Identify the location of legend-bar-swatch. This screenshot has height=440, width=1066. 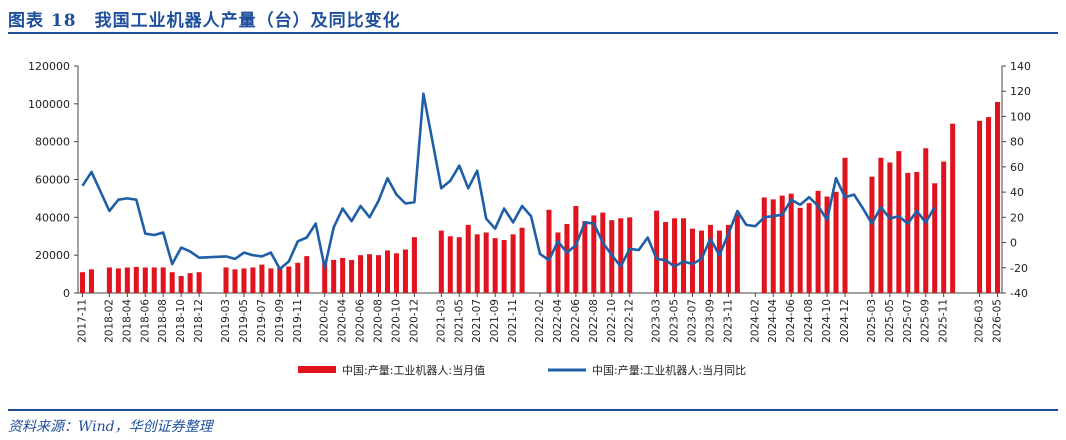
(317, 369).